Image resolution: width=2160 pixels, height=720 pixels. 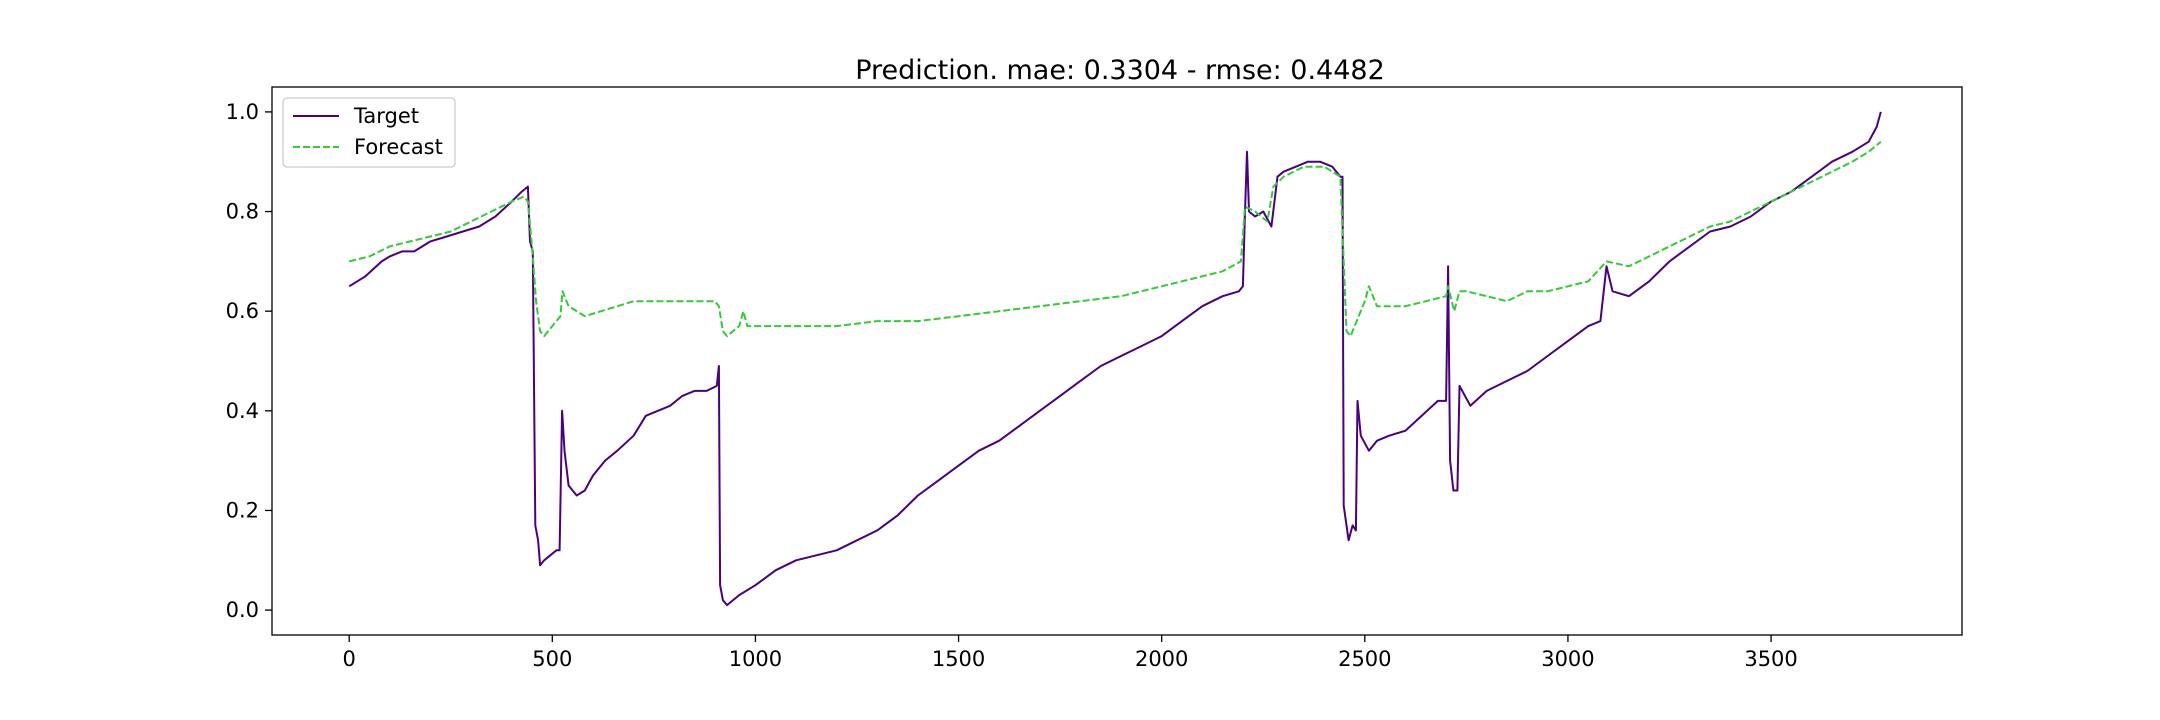 What do you see at coordinates (249, 361) in the screenshot?
I see `y-axis: 0.0 0.2 0.4 0.6 0.8 1.0` at bounding box center [249, 361].